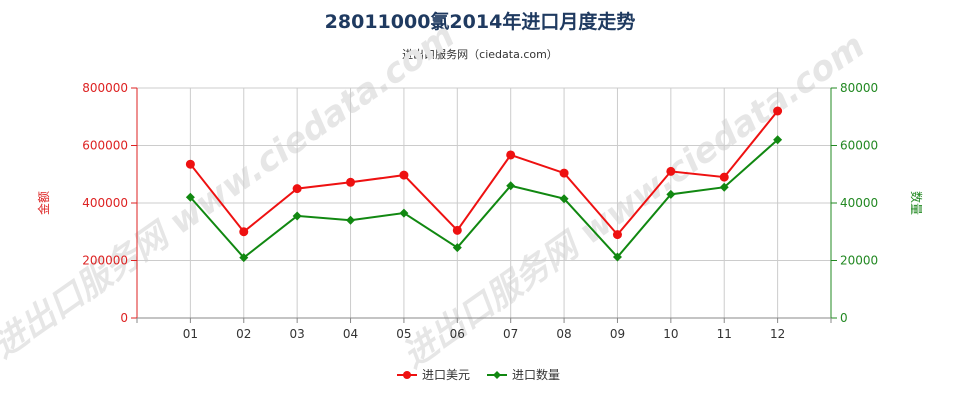  I want to click on x-tick-label: 07, so click(510, 334).